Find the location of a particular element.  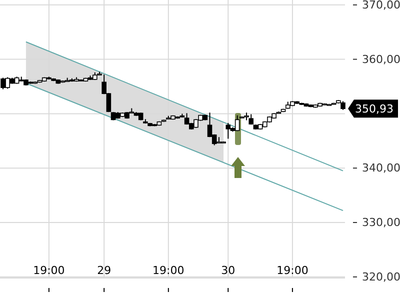

x-tick-label: 29 is located at coordinates (104, 270).